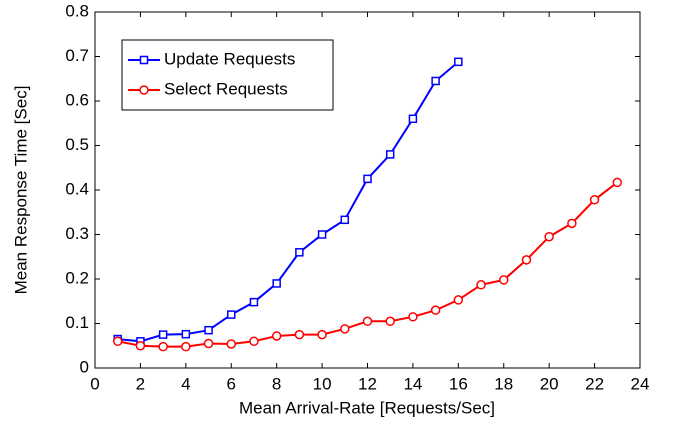 This screenshot has width=680, height=421. What do you see at coordinates (226, 88) in the screenshot?
I see `legend-label: Select Requests` at bounding box center [226, 88].